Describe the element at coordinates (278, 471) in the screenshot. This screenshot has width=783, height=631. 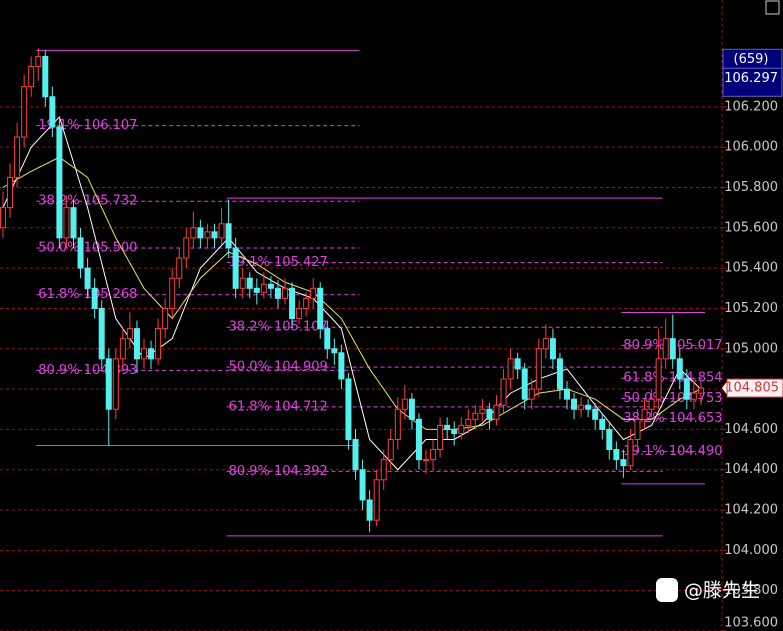
I see `fib-label: 80.9% 104.392` at that location.